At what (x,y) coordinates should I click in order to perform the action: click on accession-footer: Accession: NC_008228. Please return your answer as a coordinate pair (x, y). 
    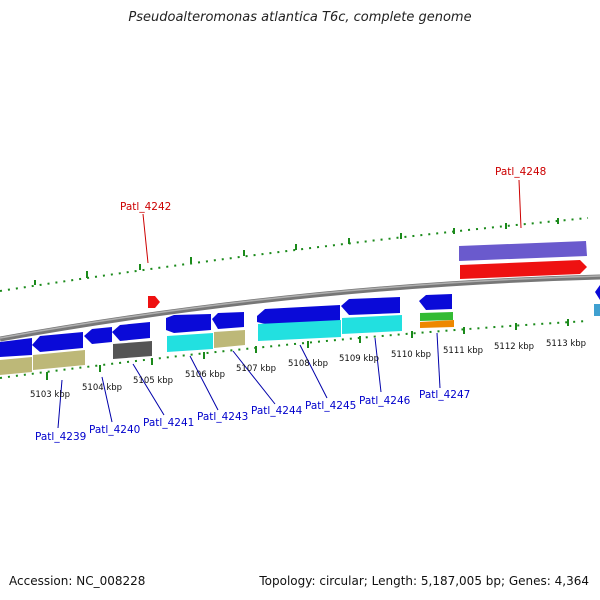
    Looking at the image, I should click on (77, 581).